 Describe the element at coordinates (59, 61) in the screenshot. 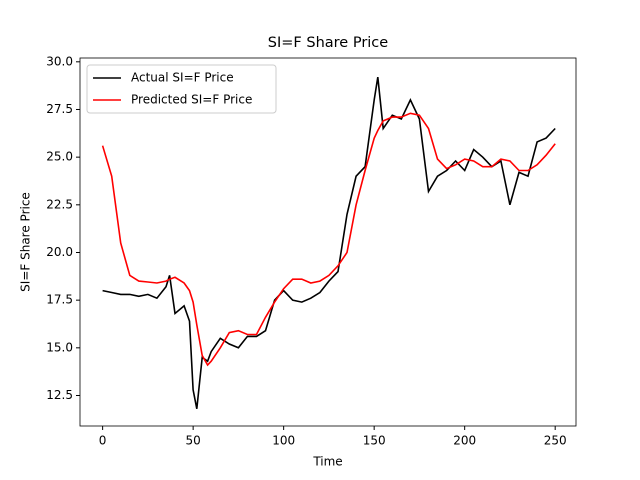

I see `y-tick-label: 30.0` at that location.